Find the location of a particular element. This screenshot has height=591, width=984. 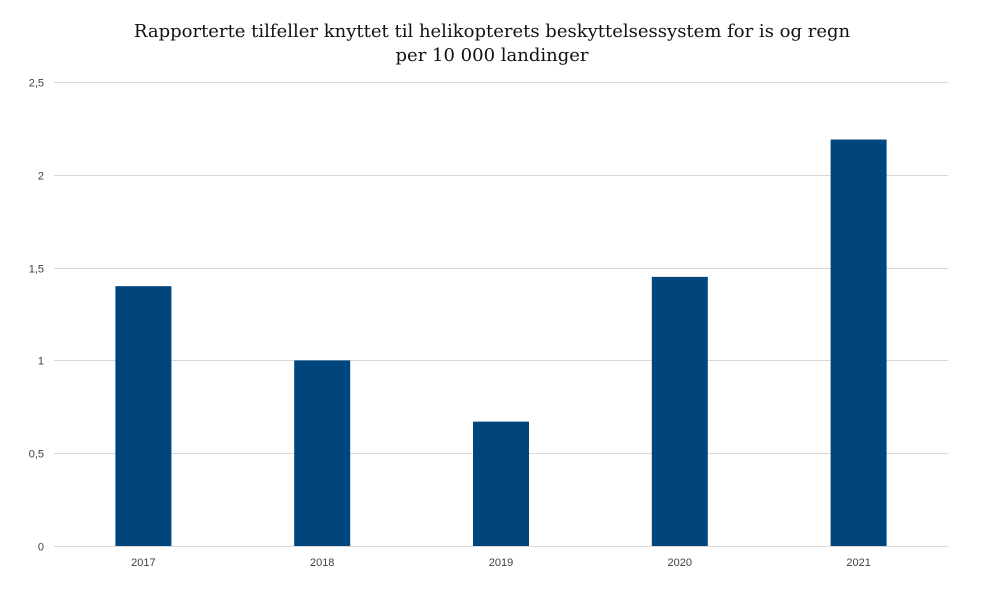

bar-2018 is located at coordinates (322, 453).